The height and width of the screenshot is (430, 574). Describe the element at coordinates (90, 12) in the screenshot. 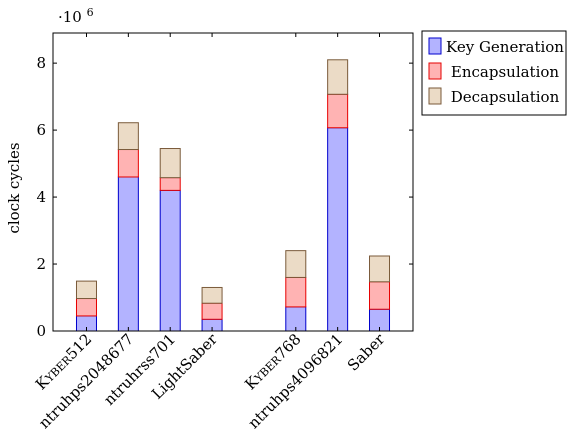

I see `y-scale-exponent: 6` at that location.